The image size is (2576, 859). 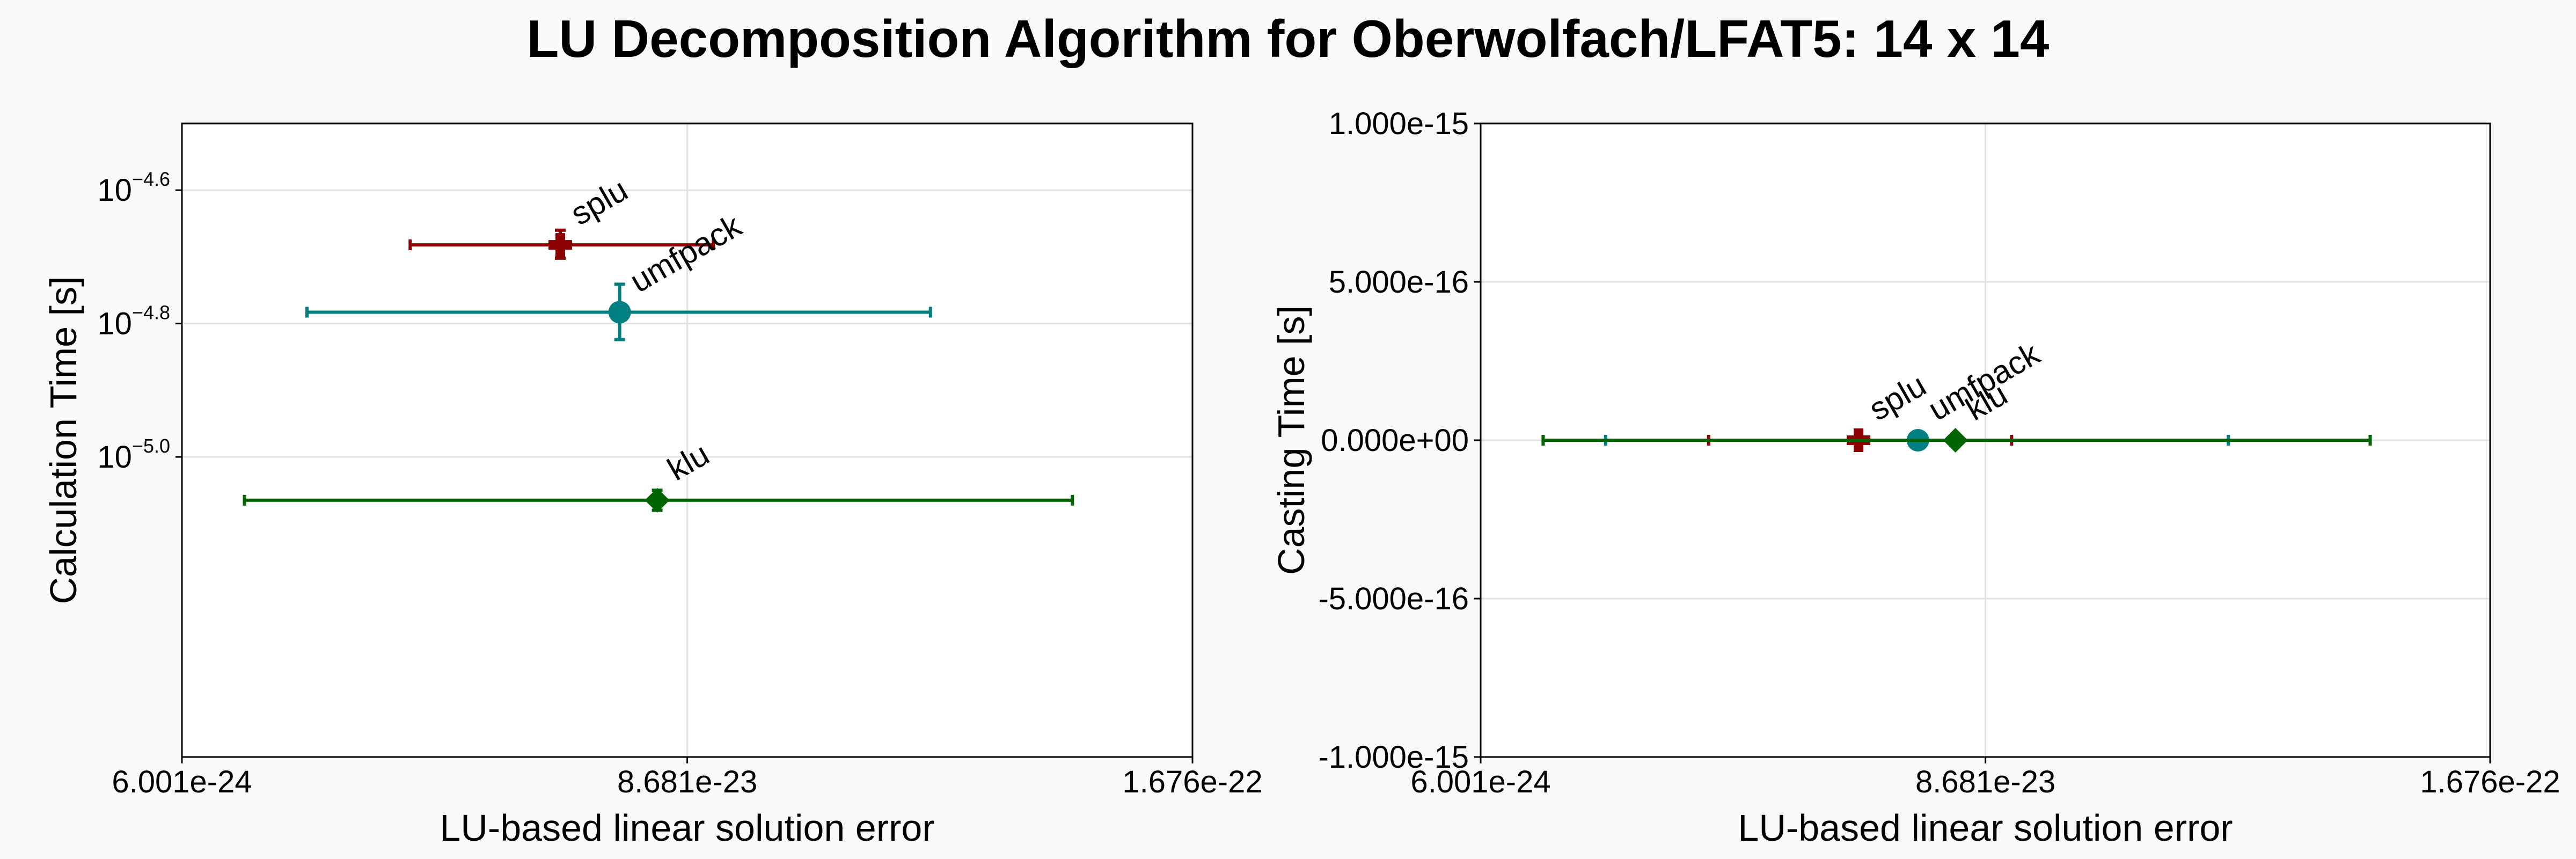 I want to click on y-tick-label: 0.000e+00, so click(x=1395, y=440).